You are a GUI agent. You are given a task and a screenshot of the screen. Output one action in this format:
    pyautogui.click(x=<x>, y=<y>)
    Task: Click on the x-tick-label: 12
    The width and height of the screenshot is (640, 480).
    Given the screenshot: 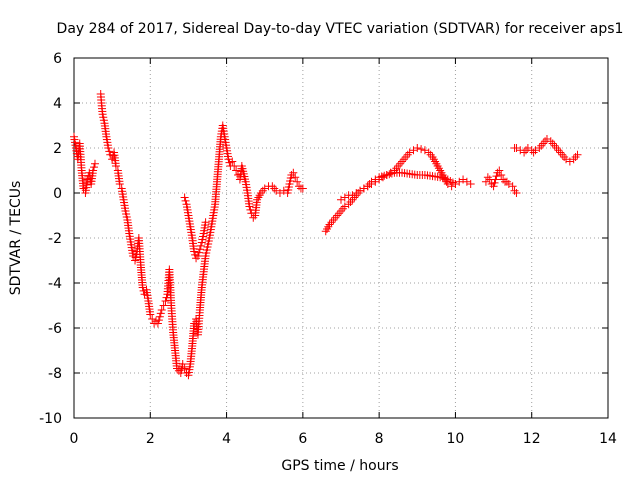 What is the action you would take?
    pyautogui.click(x=532, y=439)
    